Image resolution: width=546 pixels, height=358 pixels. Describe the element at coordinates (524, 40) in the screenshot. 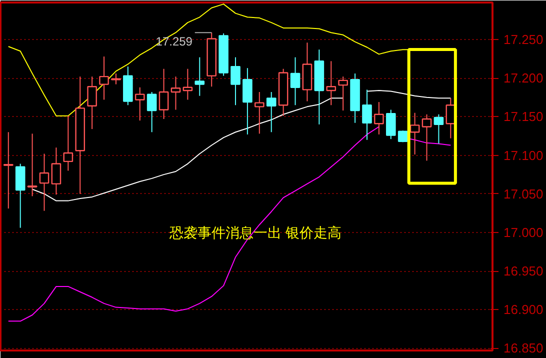

I see `y-tick-label: 17.250` at that location.